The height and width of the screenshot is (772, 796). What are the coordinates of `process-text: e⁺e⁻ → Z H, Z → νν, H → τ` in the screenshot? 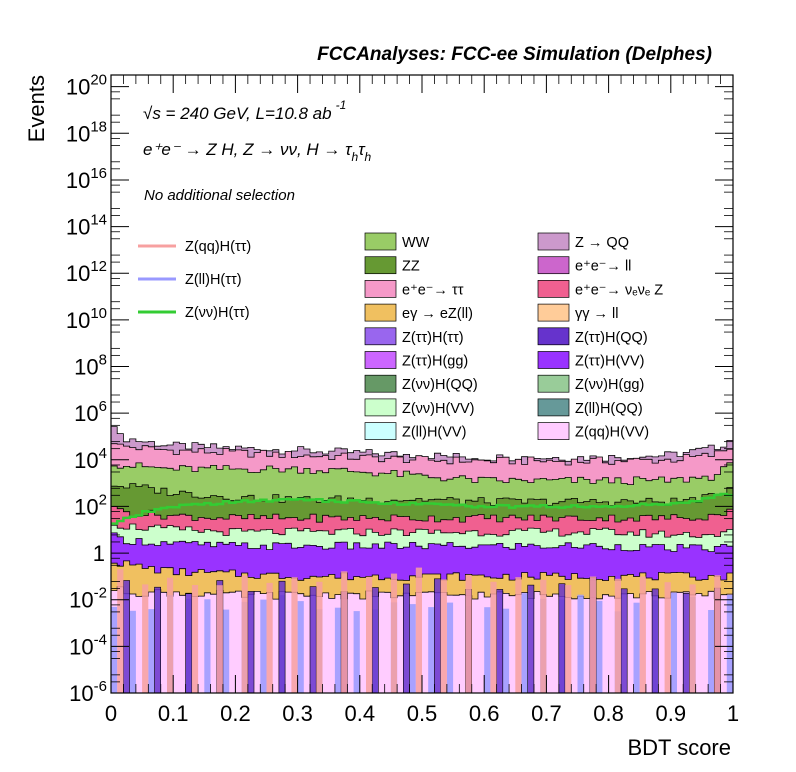 It's located at (248, 149).